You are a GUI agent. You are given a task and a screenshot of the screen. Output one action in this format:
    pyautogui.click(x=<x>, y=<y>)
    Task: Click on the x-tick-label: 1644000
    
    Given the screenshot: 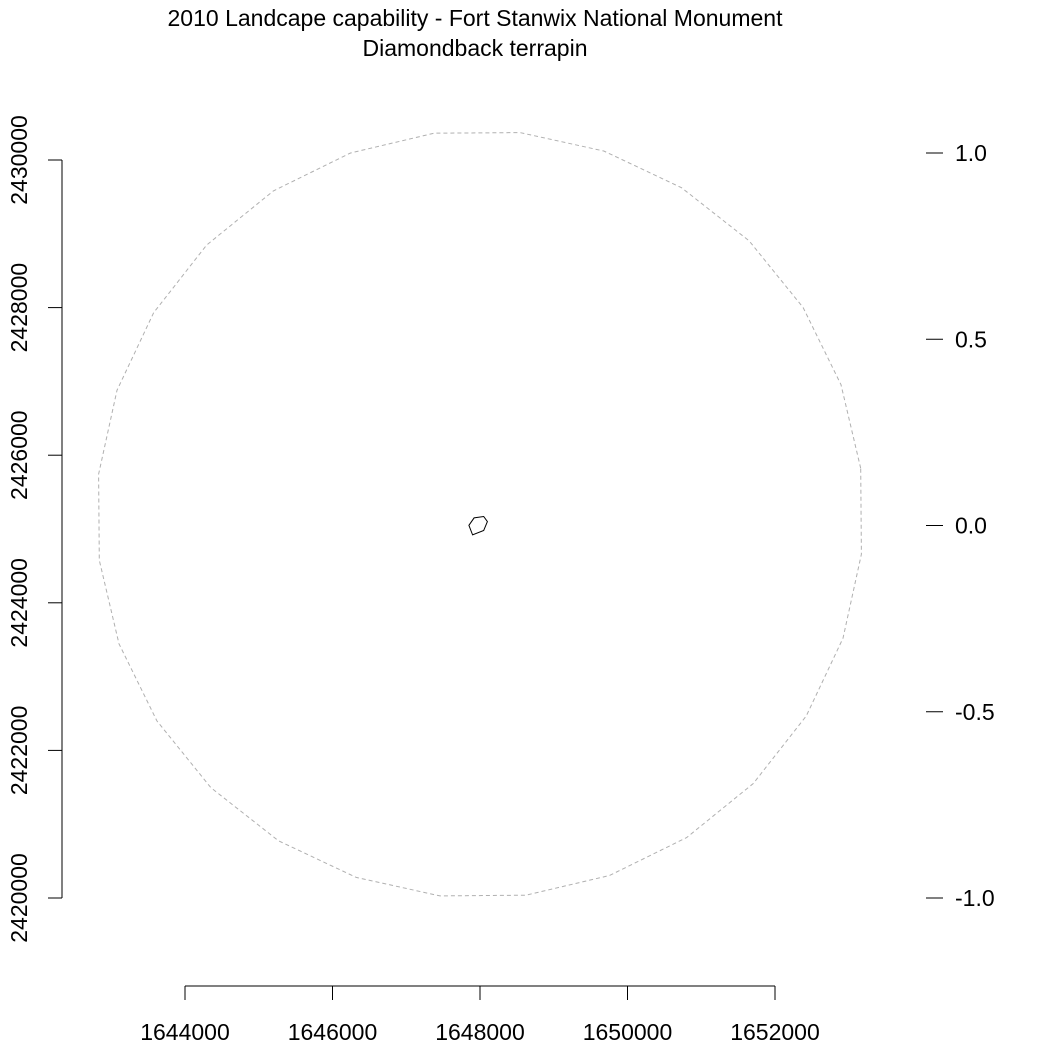 What is the action you would take?
    pyautogui.click(x=185, y=1032)
    